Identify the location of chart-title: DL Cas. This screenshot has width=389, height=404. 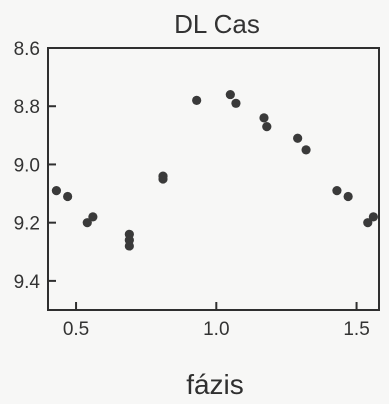
(217, 24).